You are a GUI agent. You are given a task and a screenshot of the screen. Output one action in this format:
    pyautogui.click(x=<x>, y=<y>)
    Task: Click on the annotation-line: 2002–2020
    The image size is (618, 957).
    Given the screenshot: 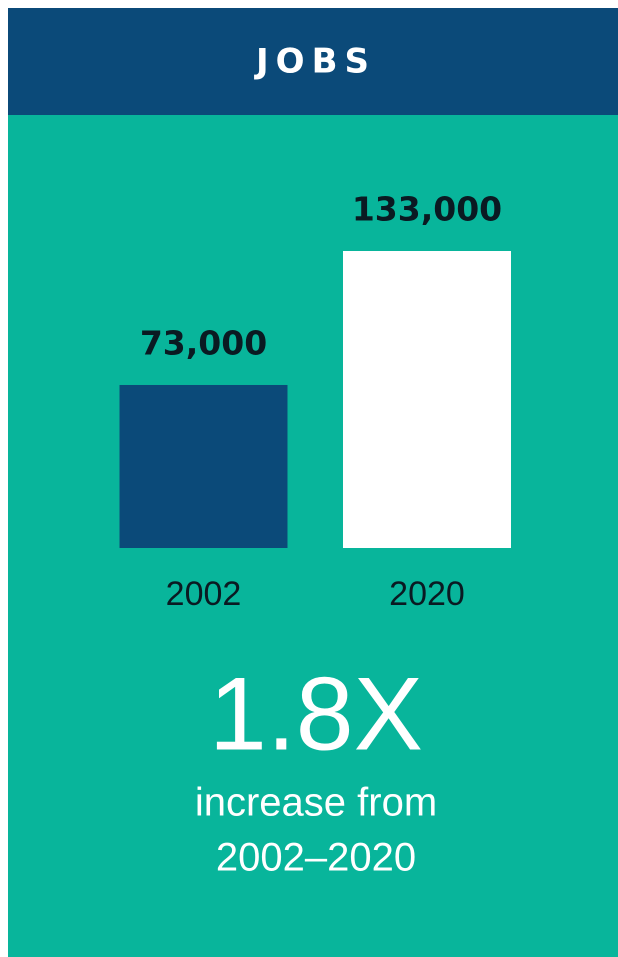 What is the action you would take?
    pyautogui.click(x=316, y=858)
    